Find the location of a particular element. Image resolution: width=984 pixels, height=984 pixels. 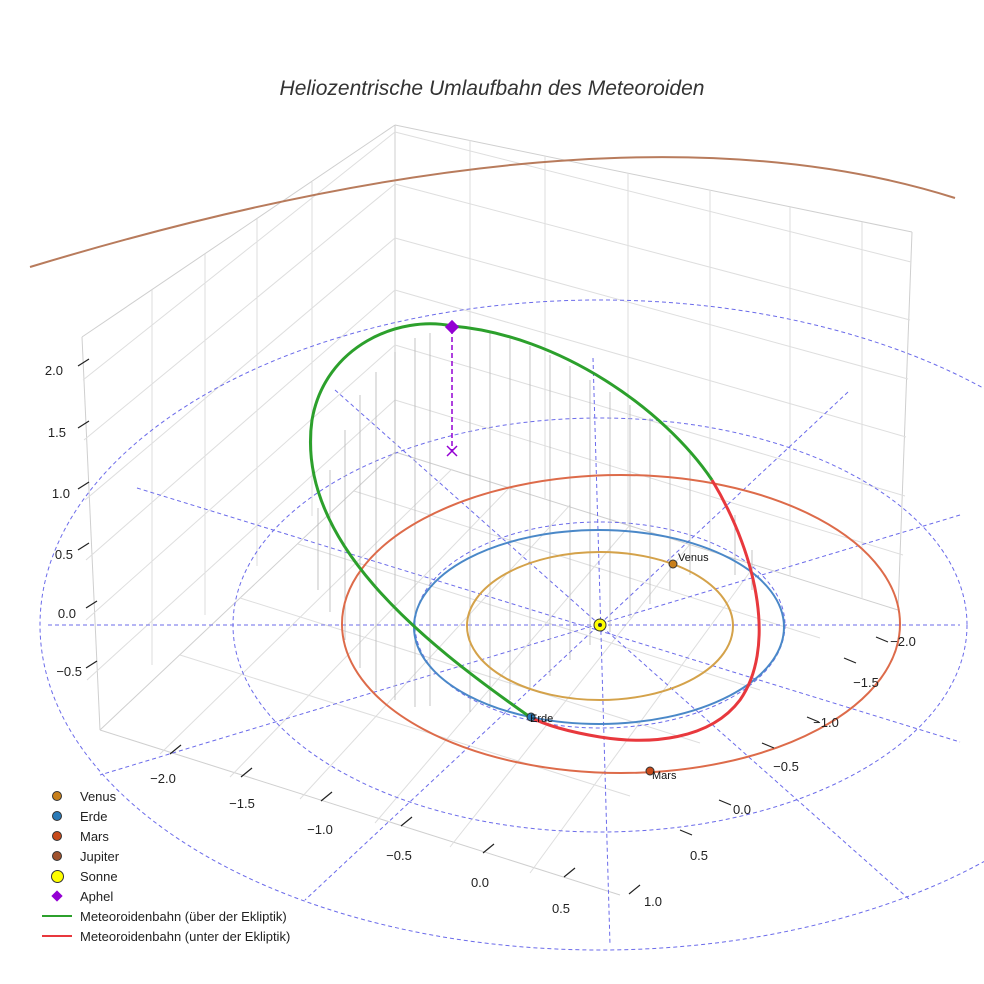

x-tick-label: −1.0 is located at coordinates (320, 829).